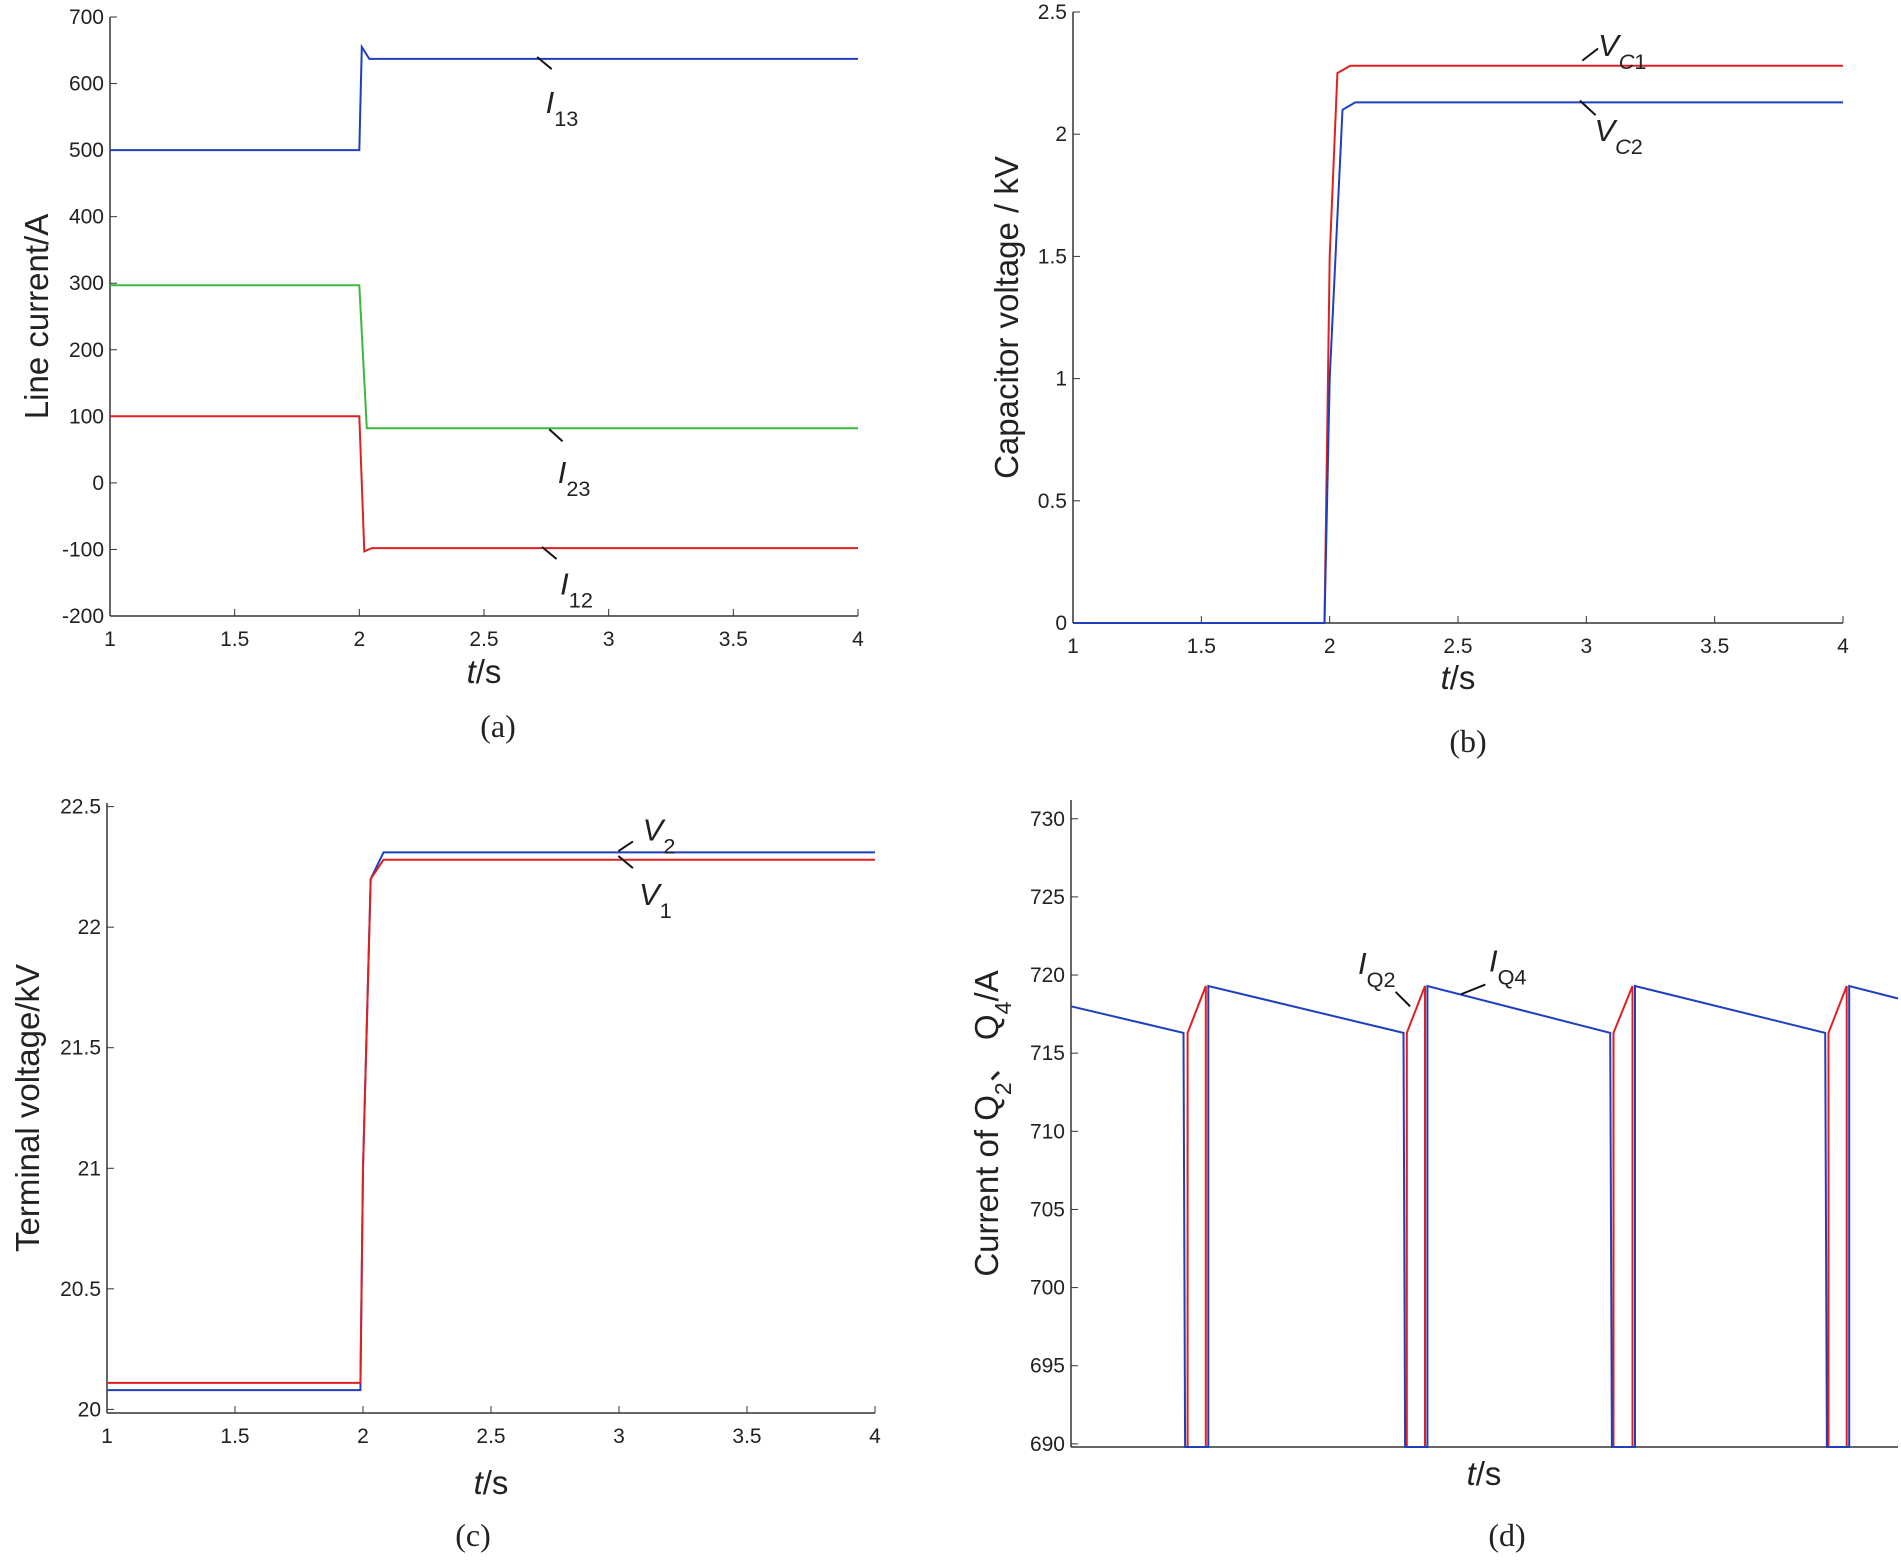 The image size is (1901, 1565). I want to click on text-part: Capacitor voltage / kV, so click(1006, 317).